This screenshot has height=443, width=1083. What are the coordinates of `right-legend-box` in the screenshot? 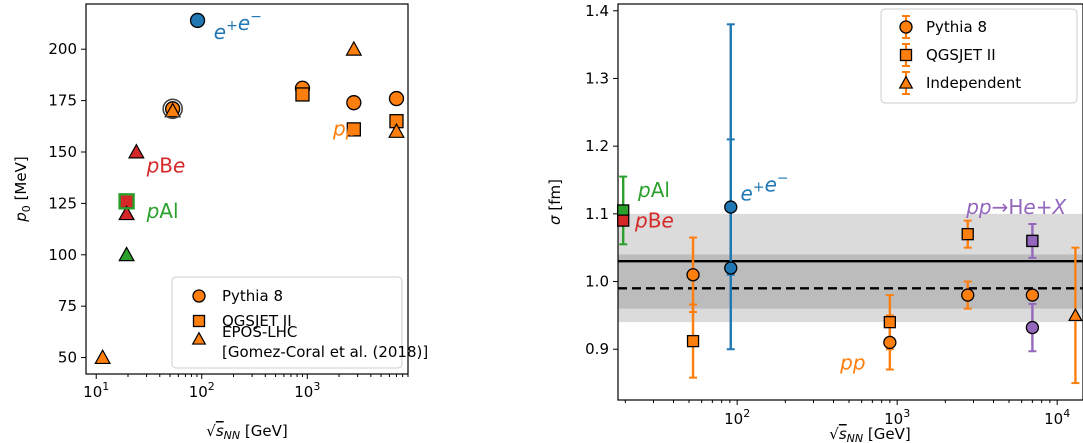 It's located at (979, 56).